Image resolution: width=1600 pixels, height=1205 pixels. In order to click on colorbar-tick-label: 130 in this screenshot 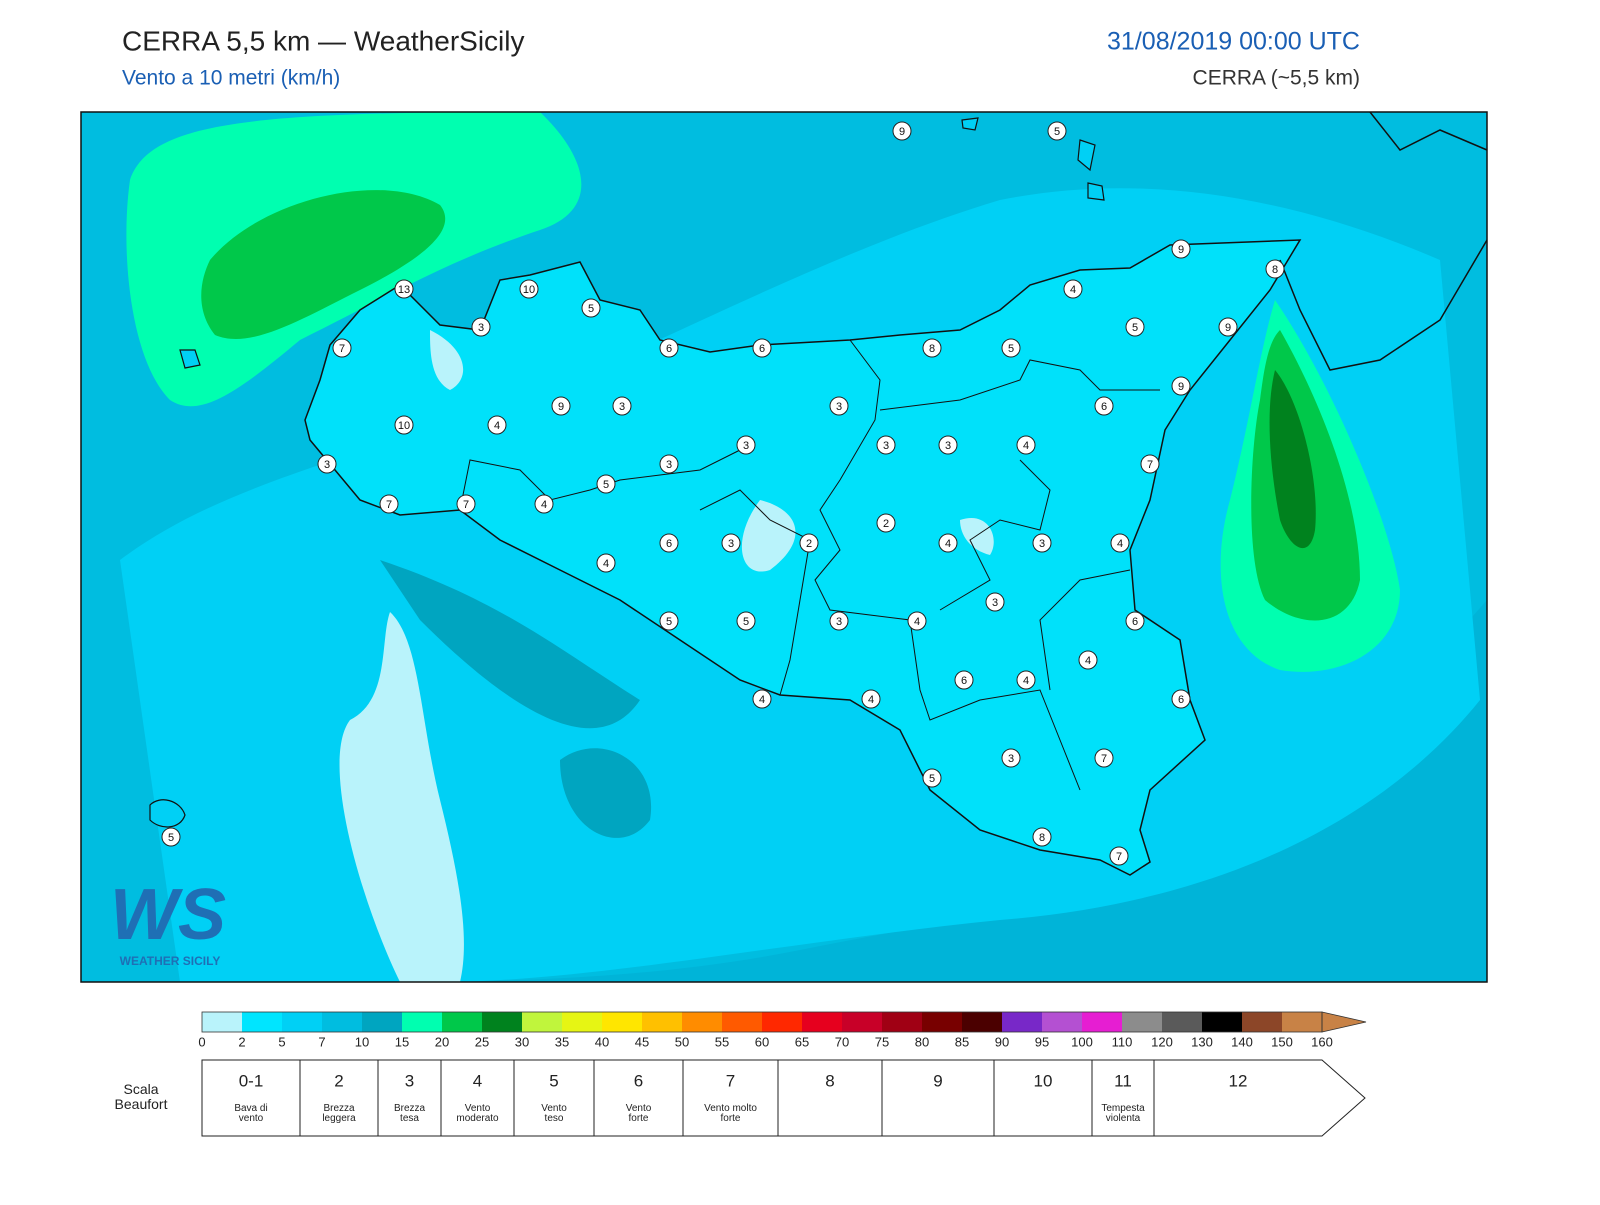, I will do `click(1202, 1041)`.